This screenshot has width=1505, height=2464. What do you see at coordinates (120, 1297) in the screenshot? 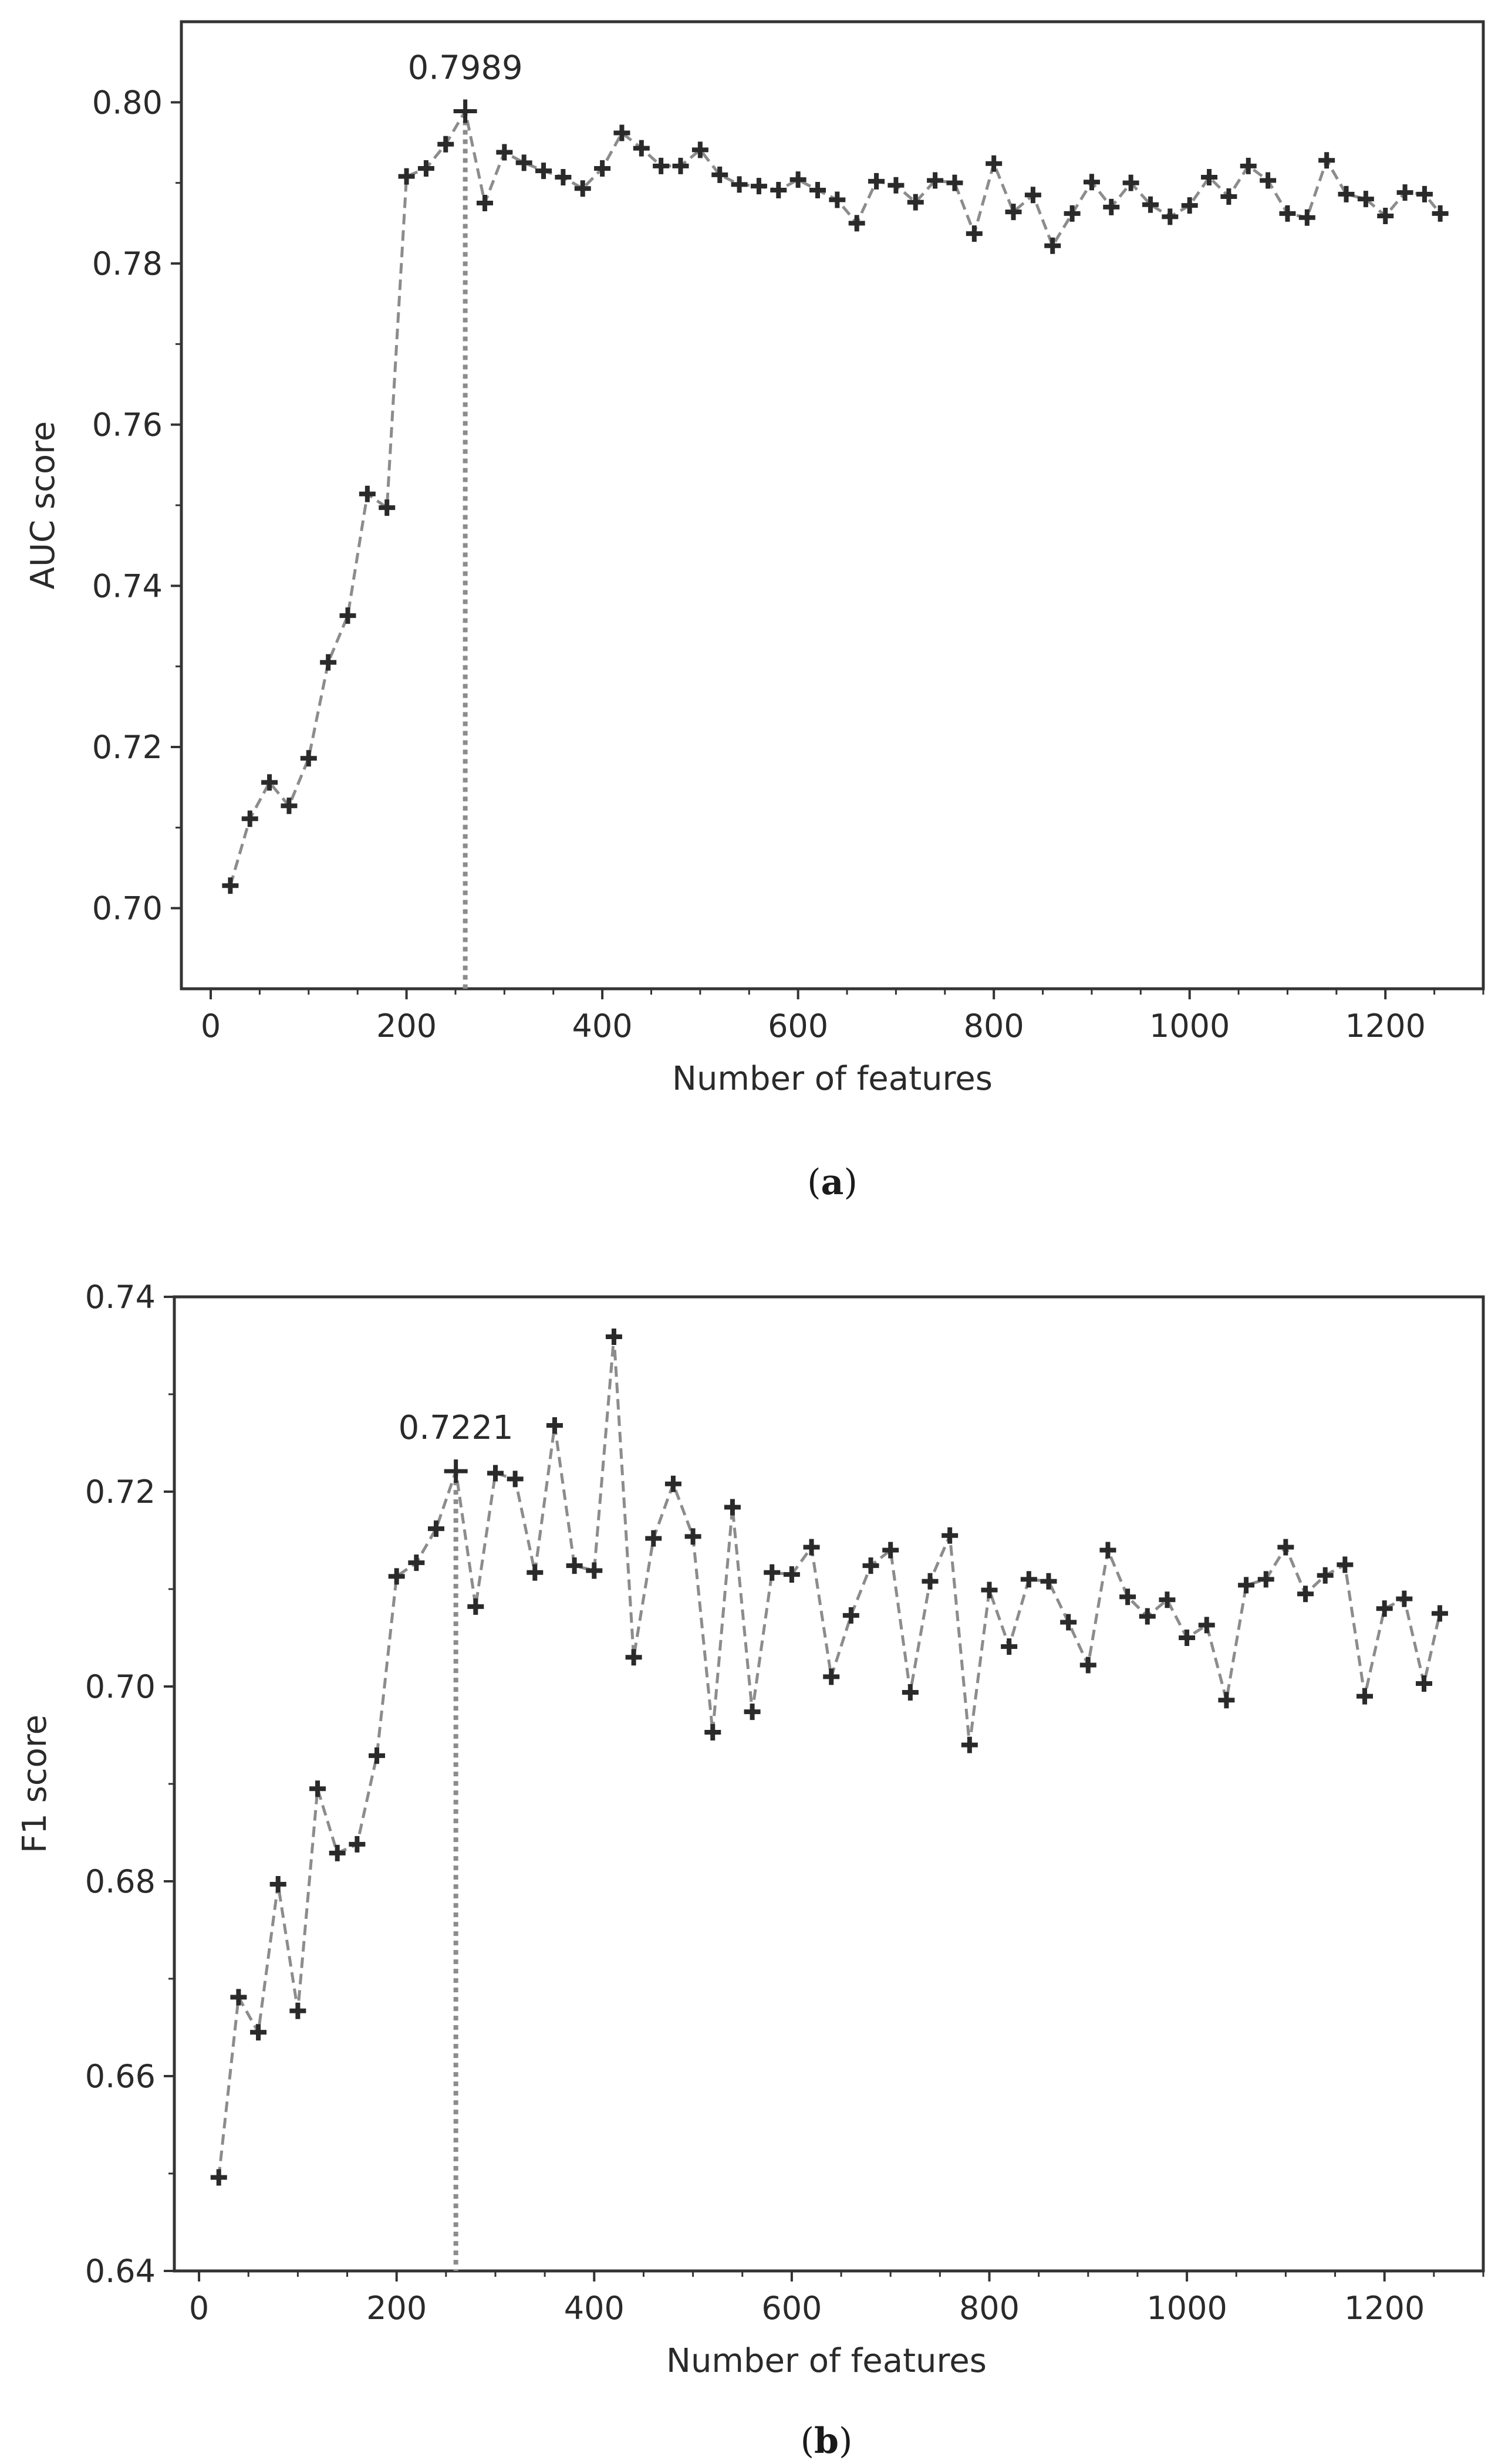
I see `panel-b-y-tick-label: 0.74` at bounding box center [120, 1297].